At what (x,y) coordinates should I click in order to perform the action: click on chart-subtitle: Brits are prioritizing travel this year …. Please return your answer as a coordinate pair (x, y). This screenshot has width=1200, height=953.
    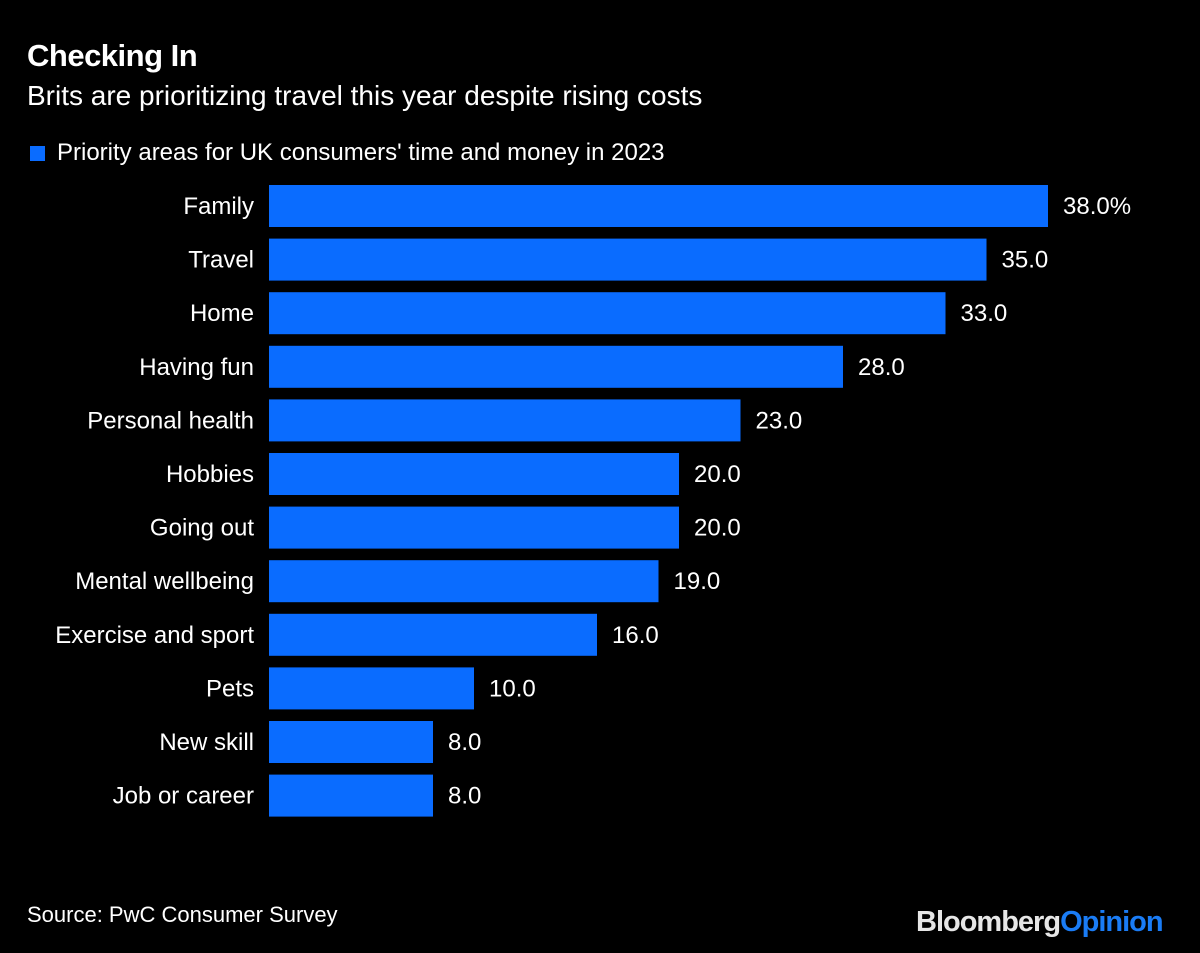
    Looking at the image, I should click on (365, 95).